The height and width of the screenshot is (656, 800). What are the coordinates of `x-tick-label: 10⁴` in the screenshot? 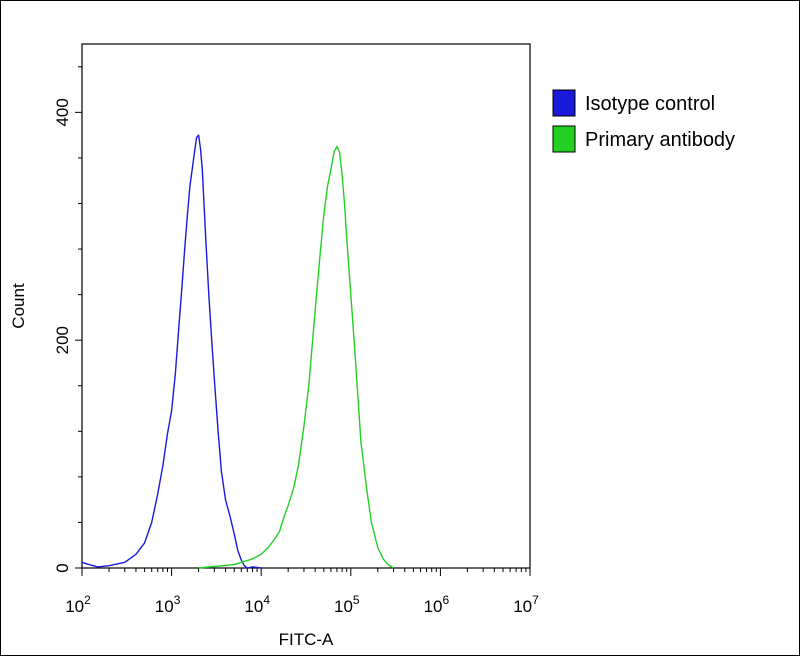 It's located at (257, 604).